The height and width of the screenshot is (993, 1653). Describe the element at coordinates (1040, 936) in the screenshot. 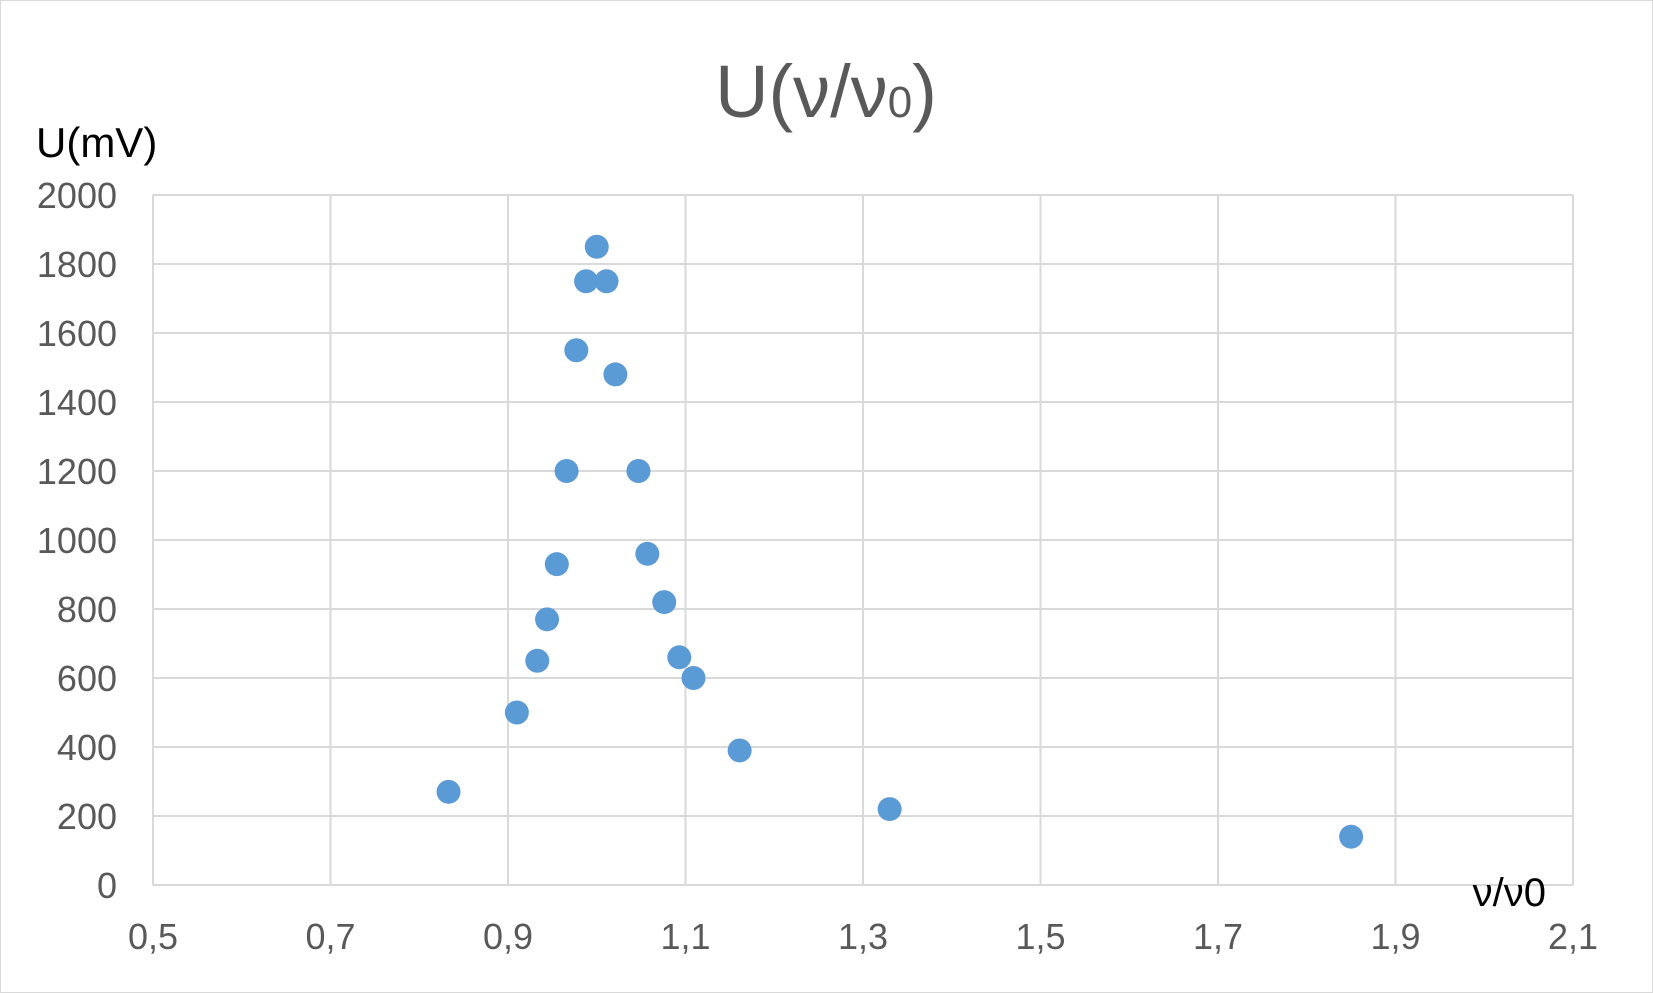

I see `x-tick-label: 1,5` at that location.